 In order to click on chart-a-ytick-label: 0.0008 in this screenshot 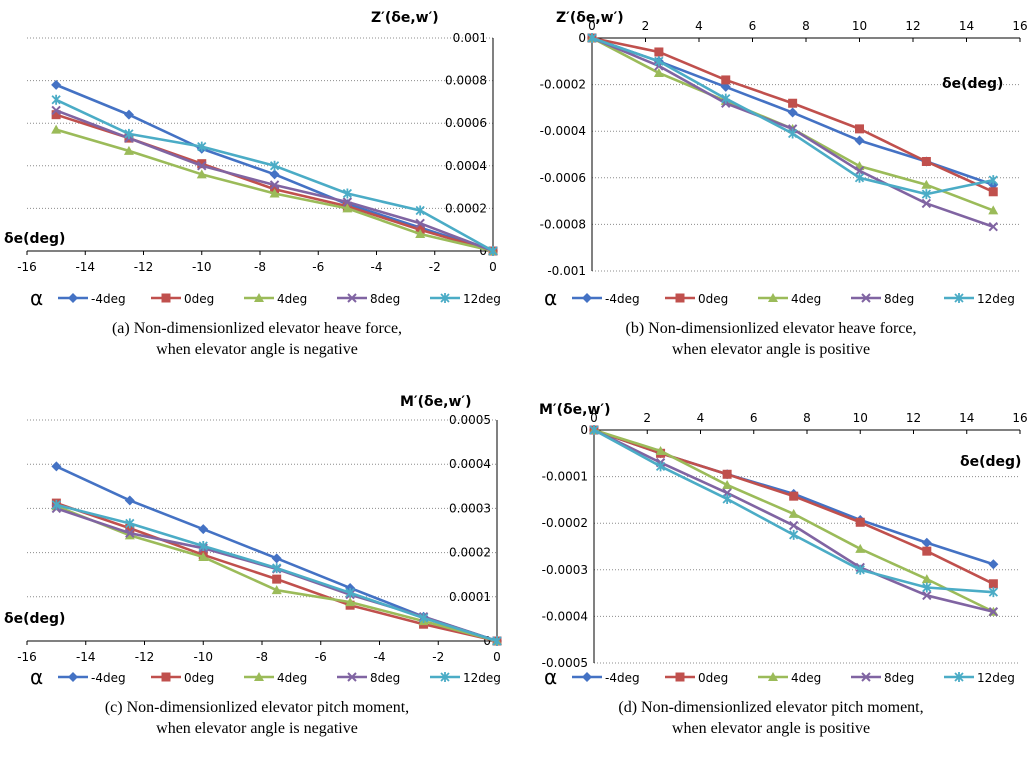, I will do `click(466, 81)`.